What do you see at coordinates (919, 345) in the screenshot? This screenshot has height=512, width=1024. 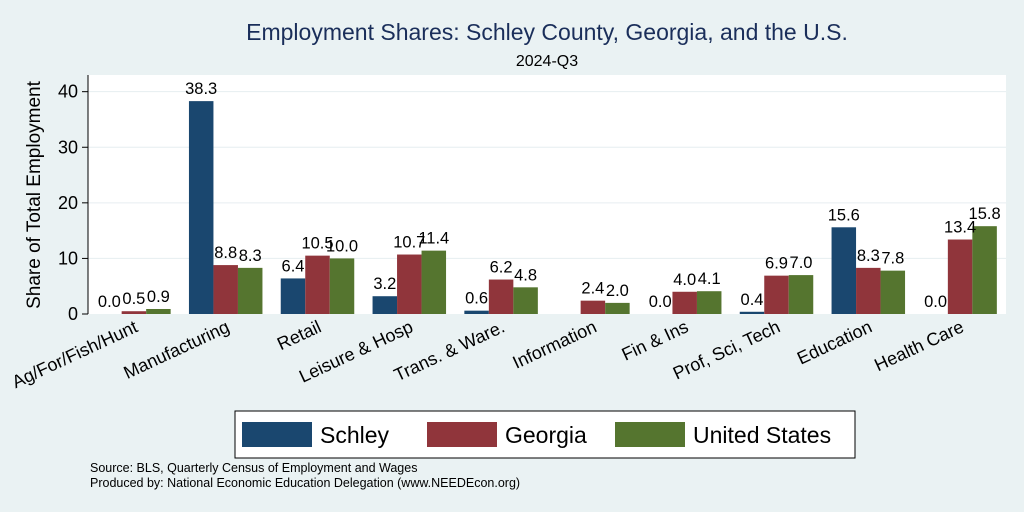 I see `category-label: Health Care` at bounding box center [919, 345].